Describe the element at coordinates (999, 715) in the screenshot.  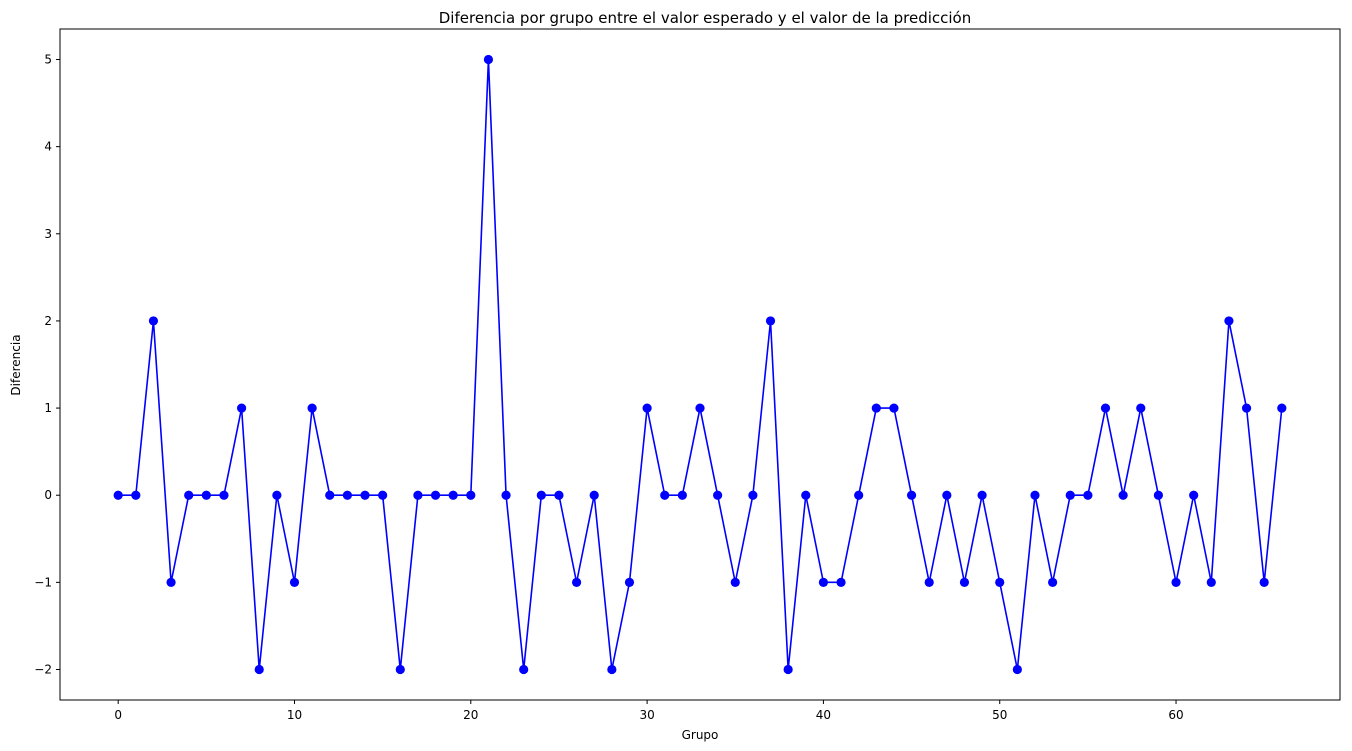
I see `x-tick-label: 50` at that location.